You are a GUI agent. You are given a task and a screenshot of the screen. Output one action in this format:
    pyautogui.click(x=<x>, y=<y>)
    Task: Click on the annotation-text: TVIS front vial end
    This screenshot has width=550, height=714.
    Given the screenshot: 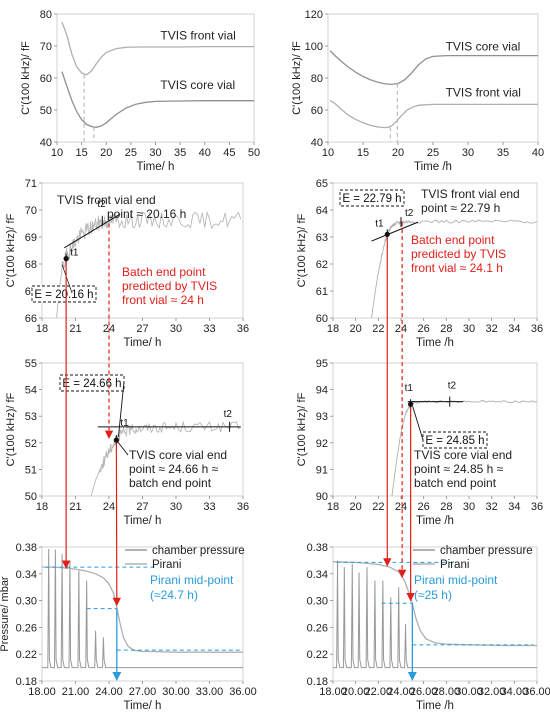 What is the action you would take?
    pyautogui.click(x=106, y=200)
    